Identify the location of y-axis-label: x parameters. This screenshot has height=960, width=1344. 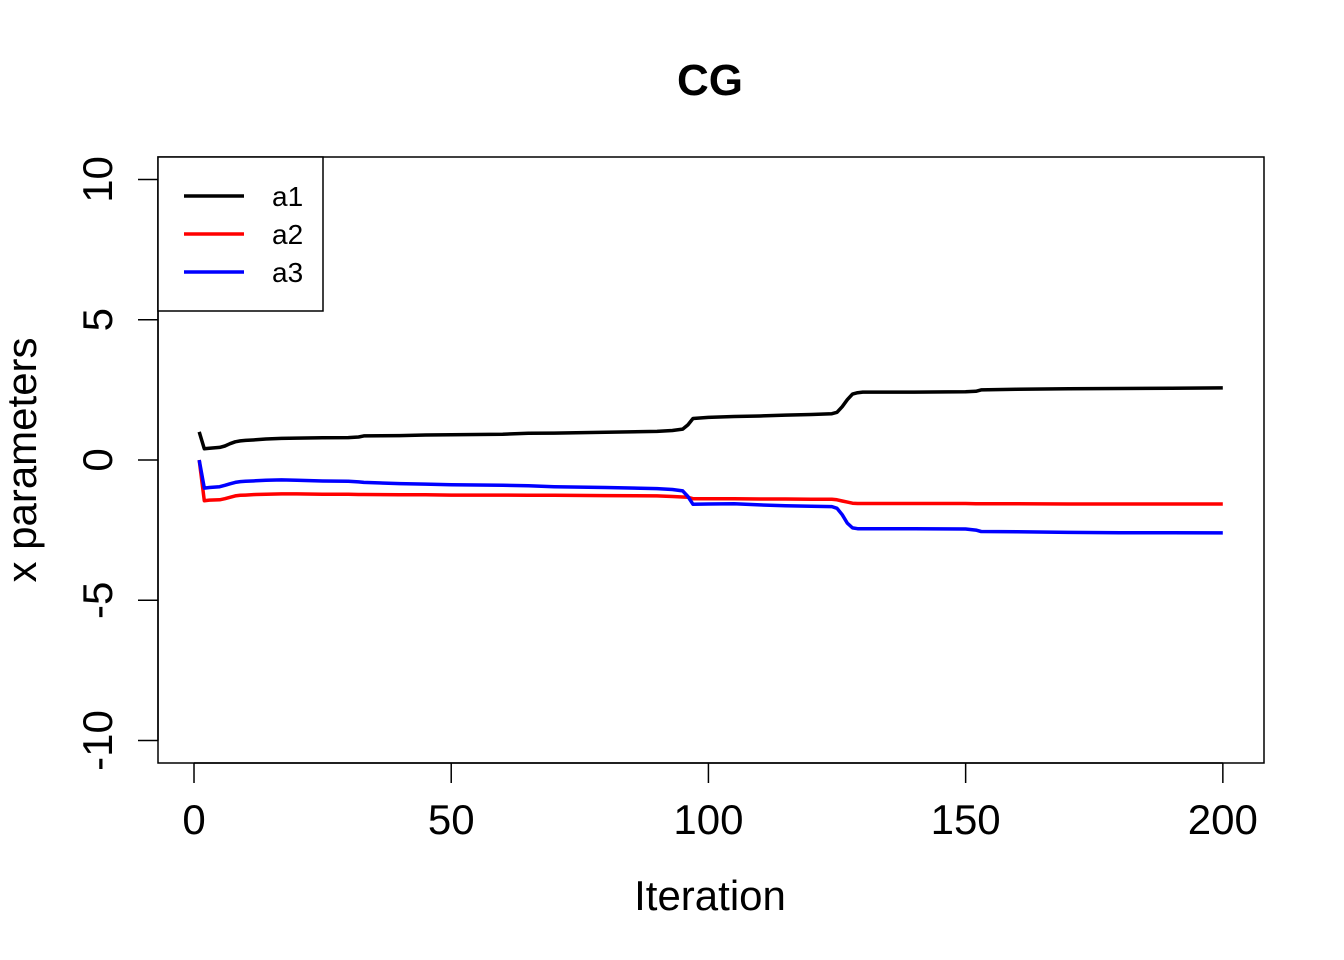
(22, 459).